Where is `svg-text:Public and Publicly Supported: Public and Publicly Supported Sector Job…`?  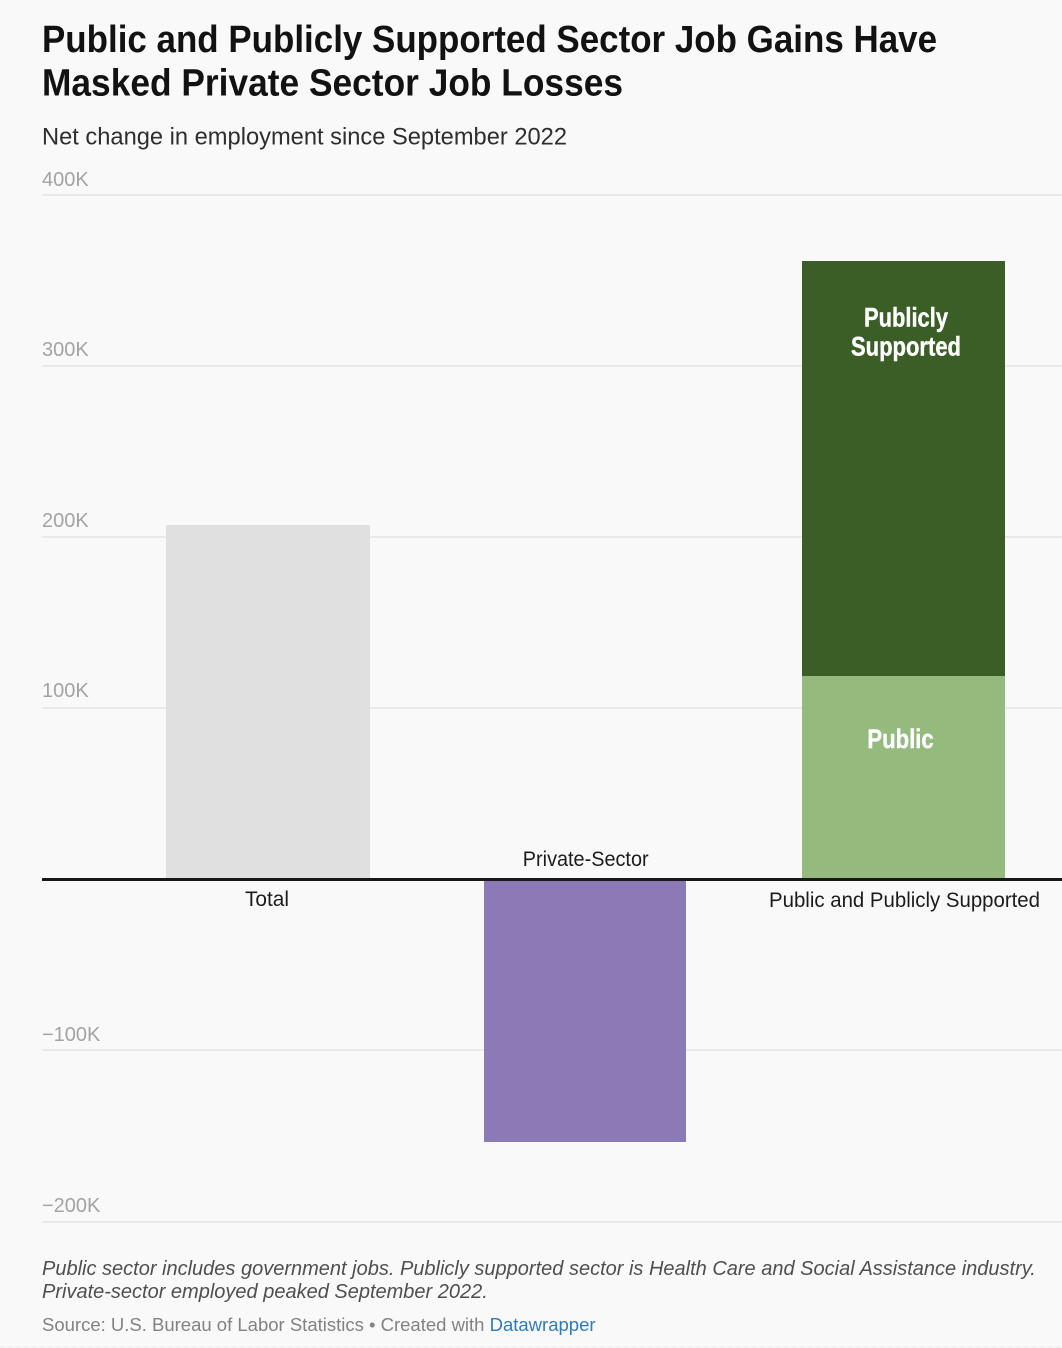
svg-text:Public and Publicly Supported: Public and Publicly Supported Sector Job… is located at coordinates (489, 40).